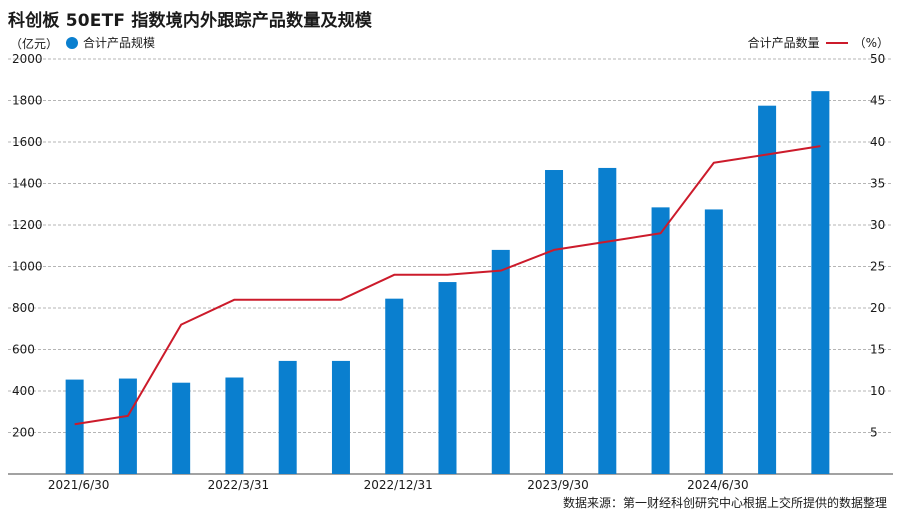  Describe the element at coordinates (23, 391) in the screenshot. I see `left-axis-tick-label: 400` at that location.